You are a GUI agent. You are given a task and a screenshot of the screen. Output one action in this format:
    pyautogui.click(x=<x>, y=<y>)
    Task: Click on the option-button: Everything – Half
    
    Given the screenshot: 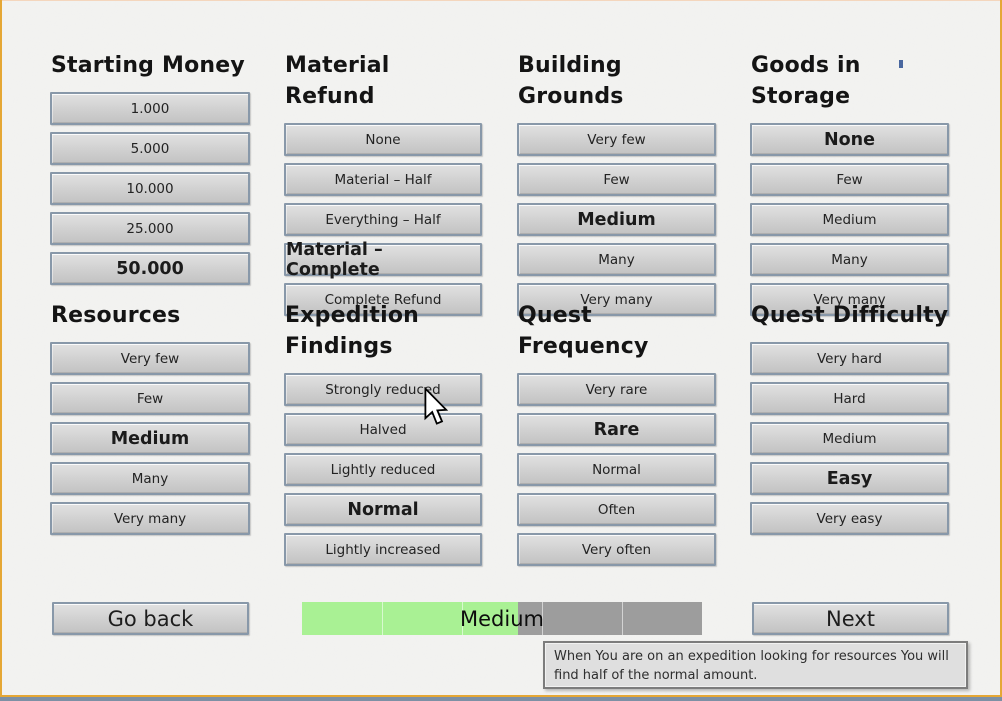 What is the action you would take?
    pyautogui.click(x=383, y=219)
    